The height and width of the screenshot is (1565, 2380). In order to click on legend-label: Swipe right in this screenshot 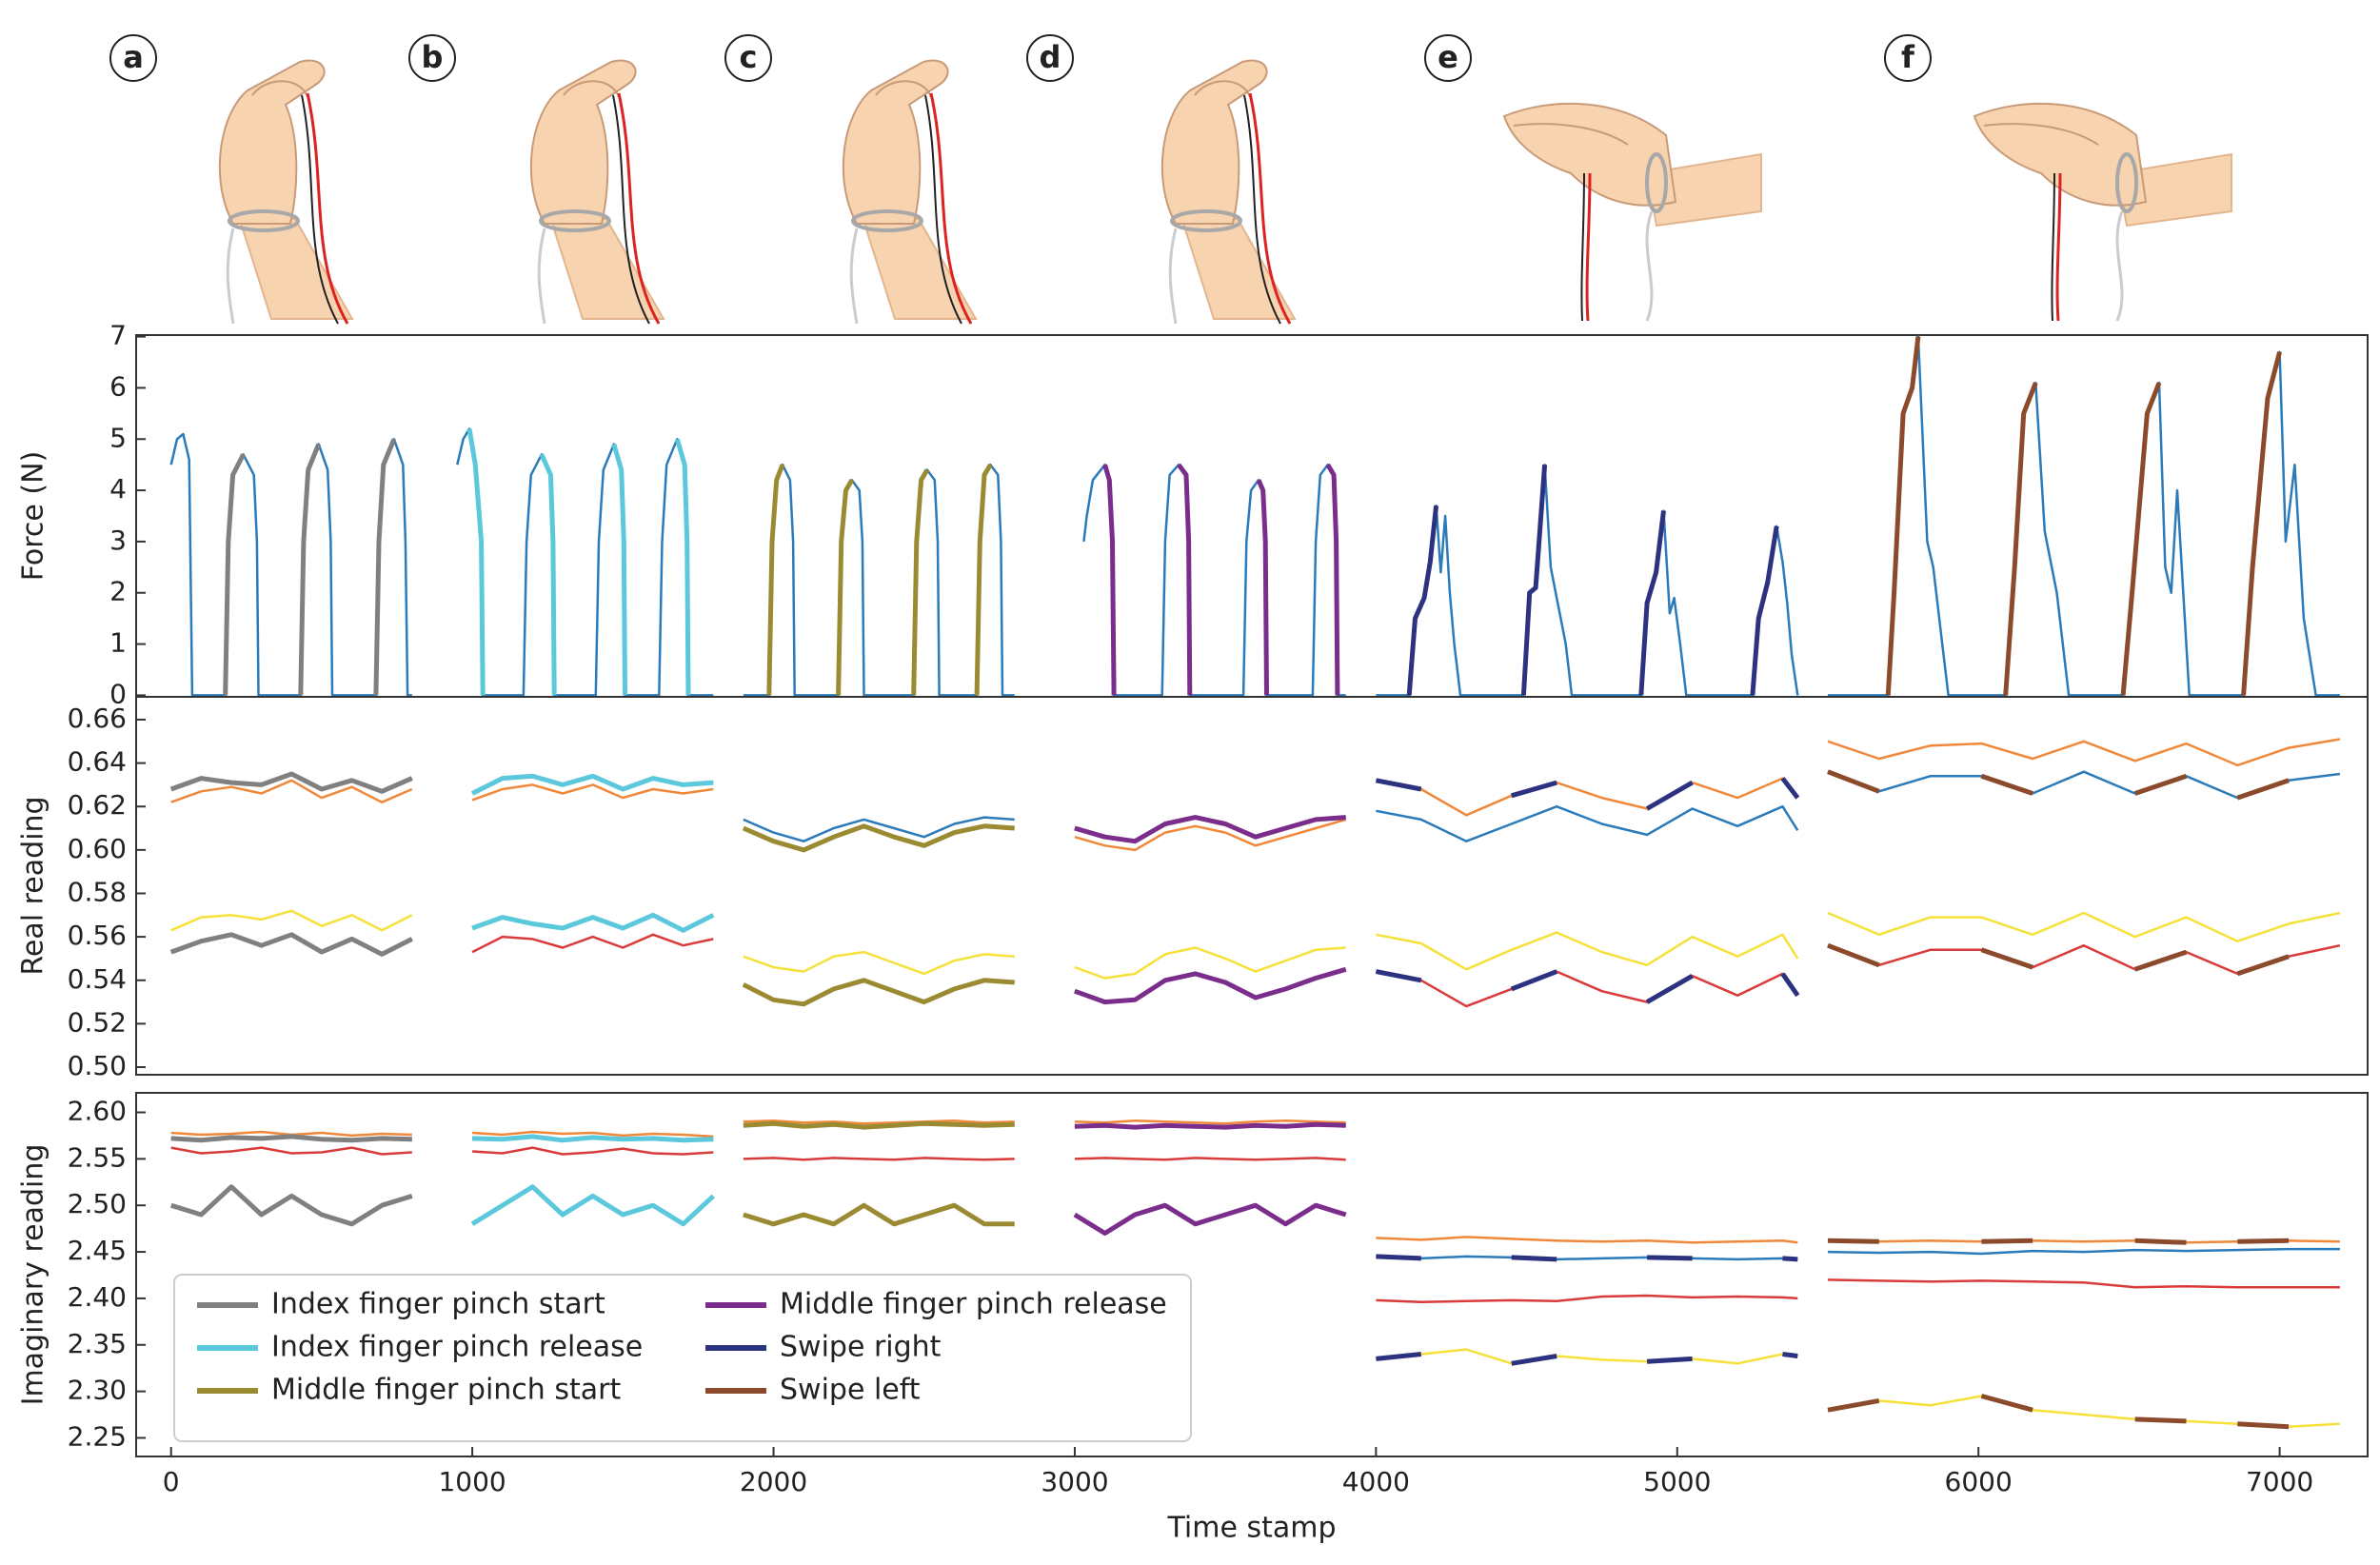, I will do `click(861, 1347)`.